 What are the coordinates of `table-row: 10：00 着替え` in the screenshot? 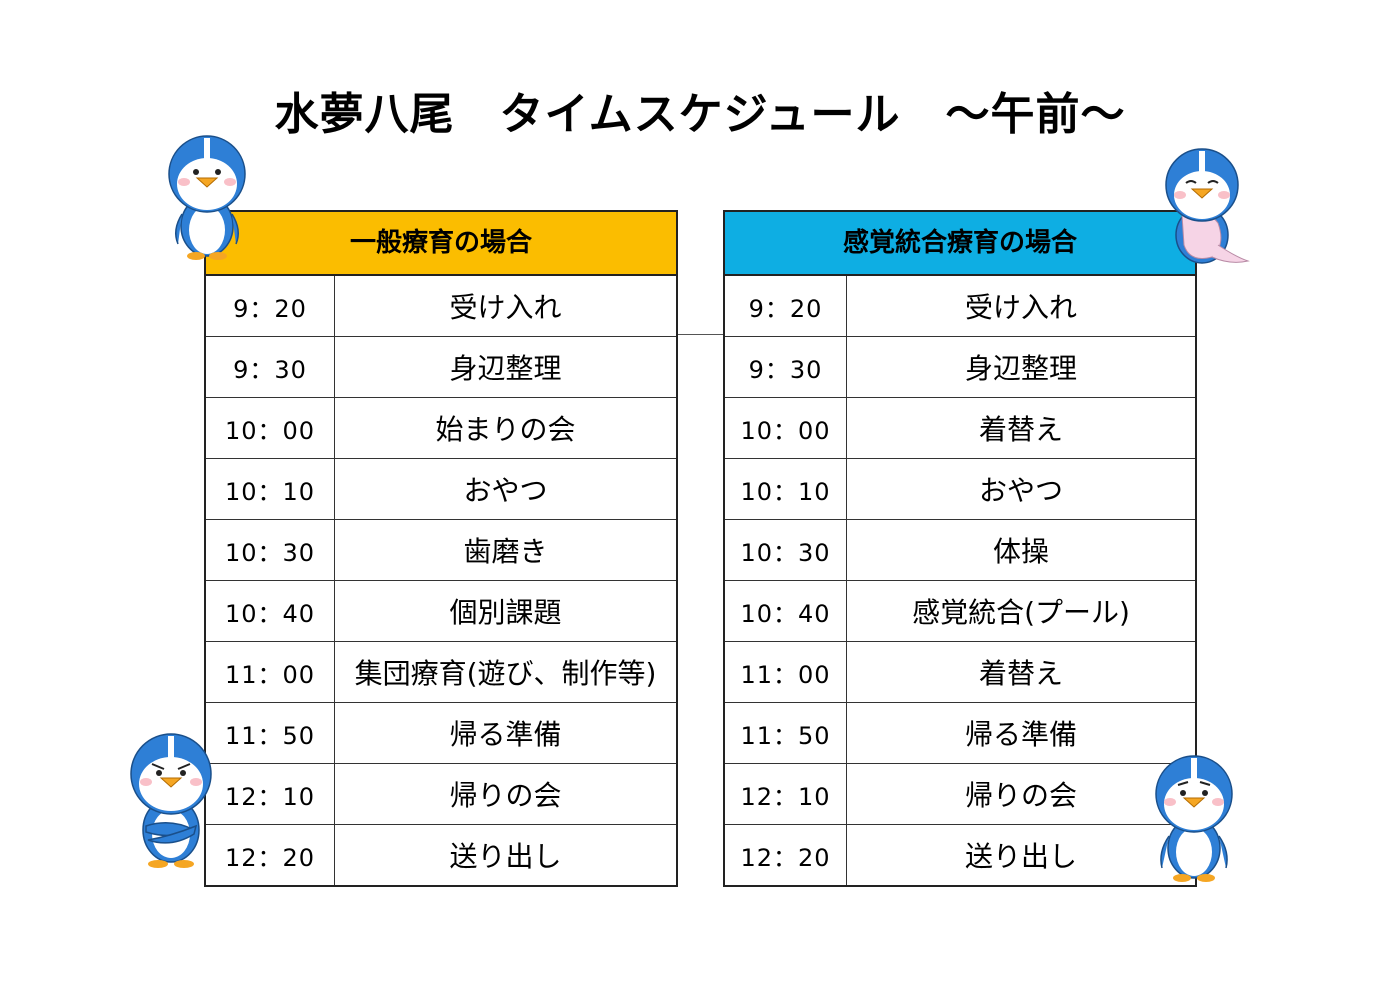 It's located at (960, 428).